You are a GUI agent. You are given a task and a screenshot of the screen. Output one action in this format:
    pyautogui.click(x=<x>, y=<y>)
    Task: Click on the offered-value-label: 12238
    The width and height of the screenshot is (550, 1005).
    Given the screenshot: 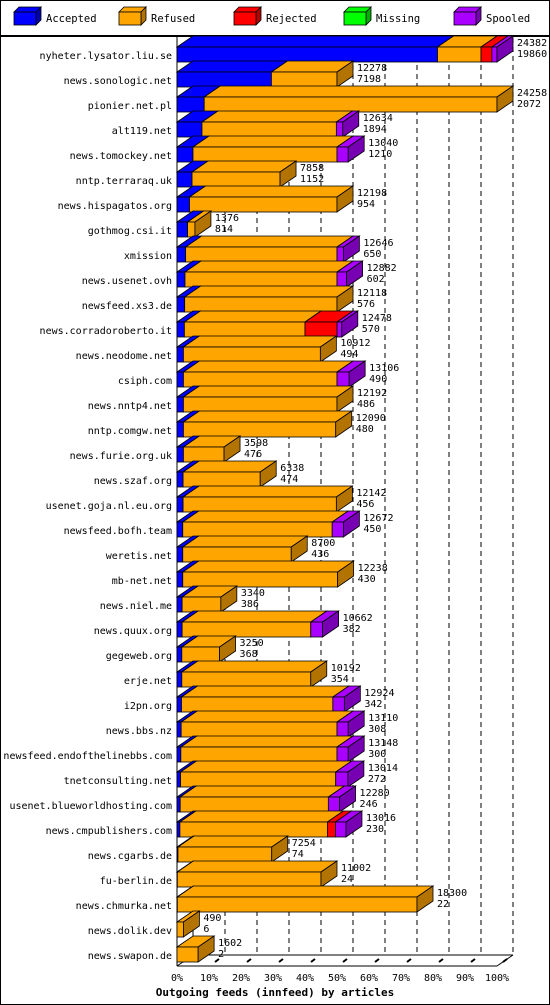 What is the action you would take?
    pyautogui.click(x=373, y=568)
    